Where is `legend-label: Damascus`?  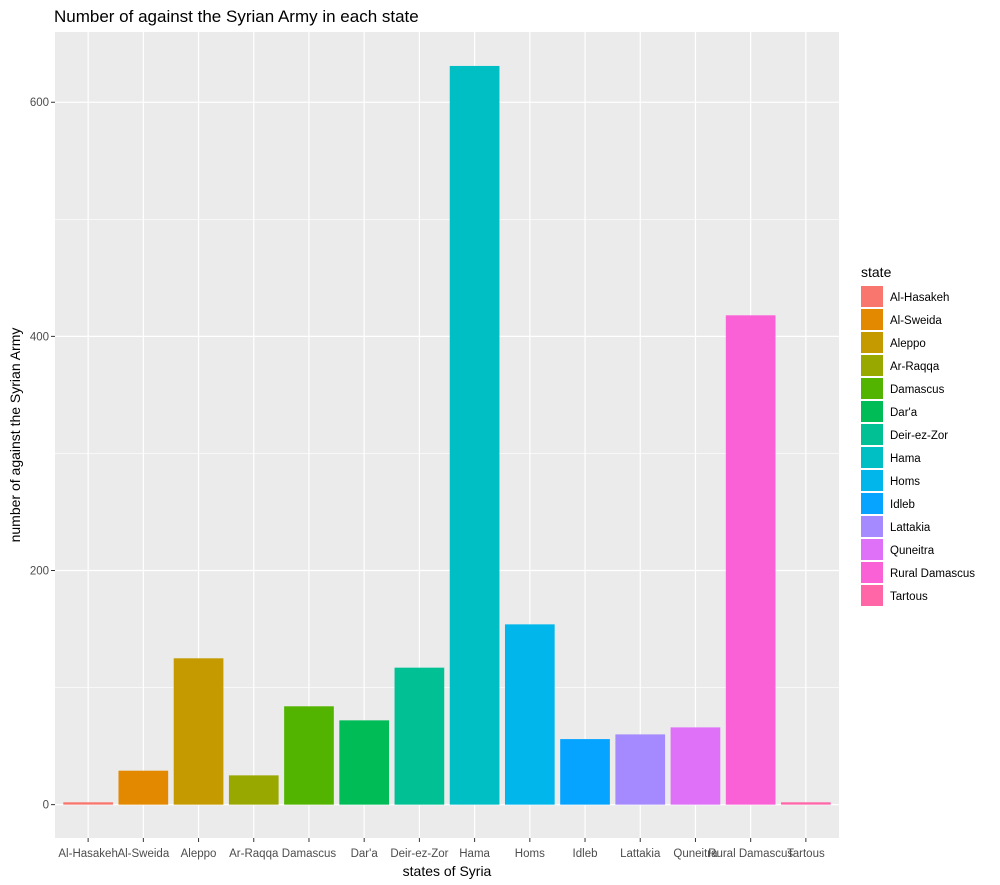 legend-label: Damascus is located at coordinates (917, 390).